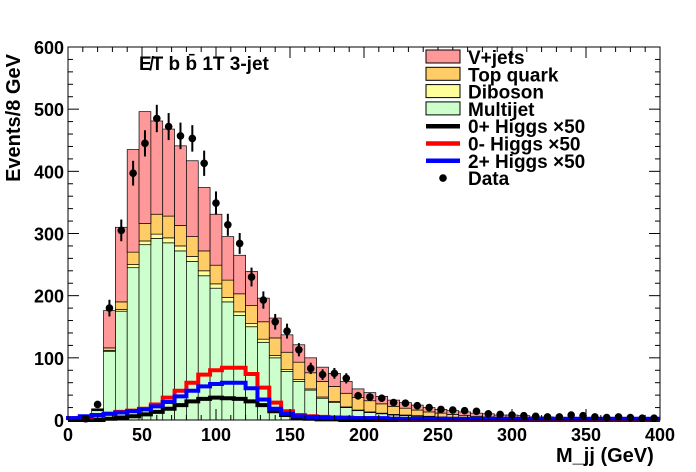 The width and height of the screenshot is (696, 472). What do you see at coordinates (605, 456) in the screenshot?
I see `x-axis-label: M_jj (GeV)` at bounding box center [605, 456].